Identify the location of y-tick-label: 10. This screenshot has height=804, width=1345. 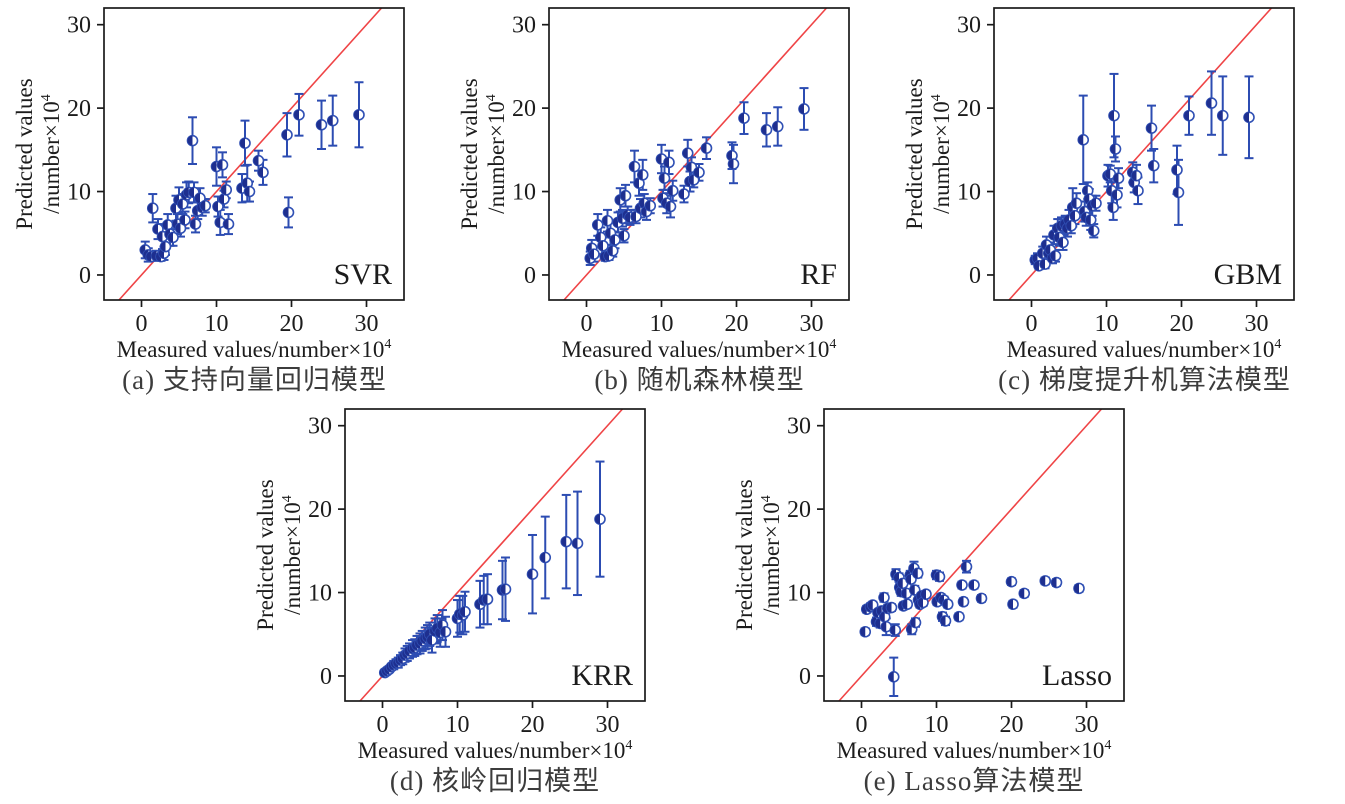
(524, 193).